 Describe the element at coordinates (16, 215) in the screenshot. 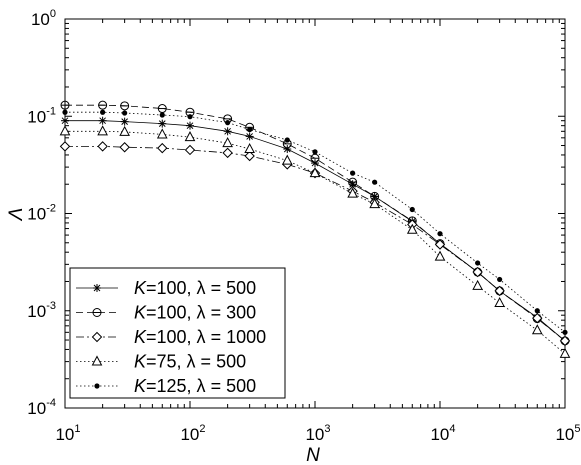

I see `y-axis-label: Λ` at that location.